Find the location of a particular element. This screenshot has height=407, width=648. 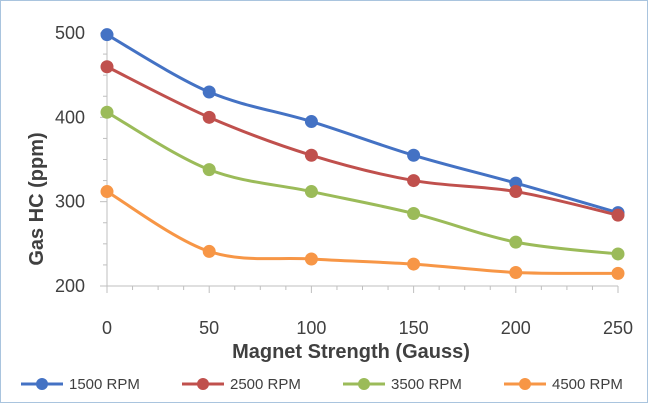

y-tick-label: 200 is located at coordinates (70, 286).